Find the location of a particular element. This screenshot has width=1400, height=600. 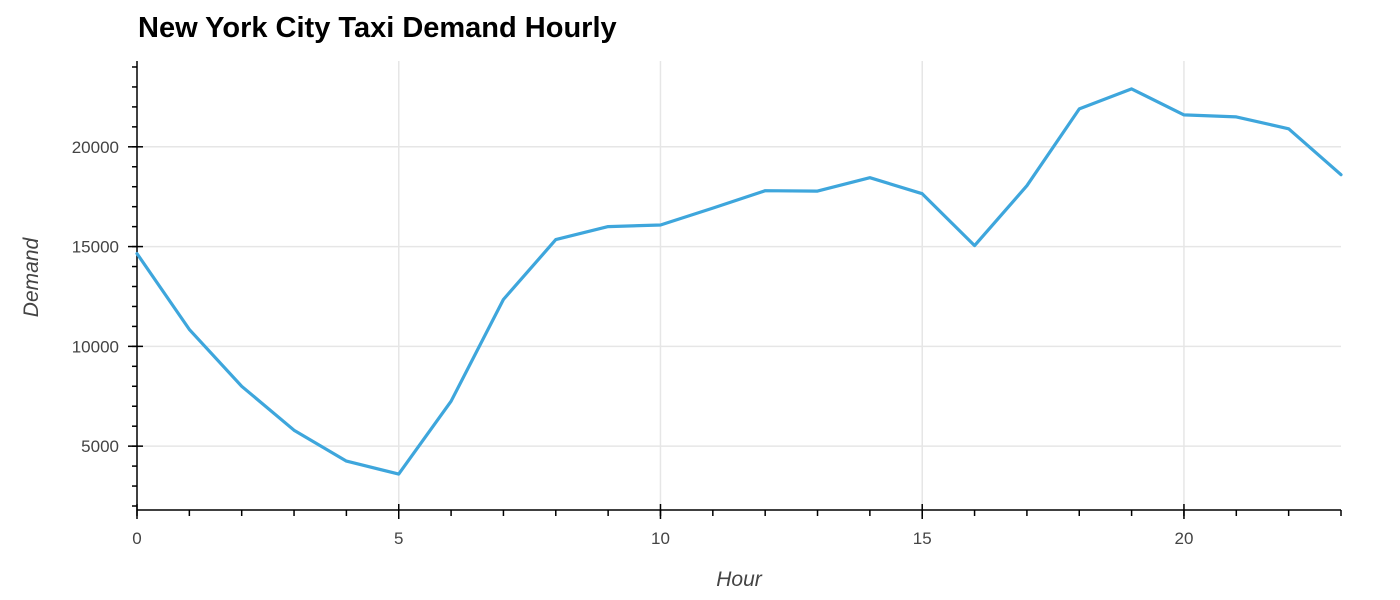

y-tick-label: 10000 is located at coordinates (95, 346).